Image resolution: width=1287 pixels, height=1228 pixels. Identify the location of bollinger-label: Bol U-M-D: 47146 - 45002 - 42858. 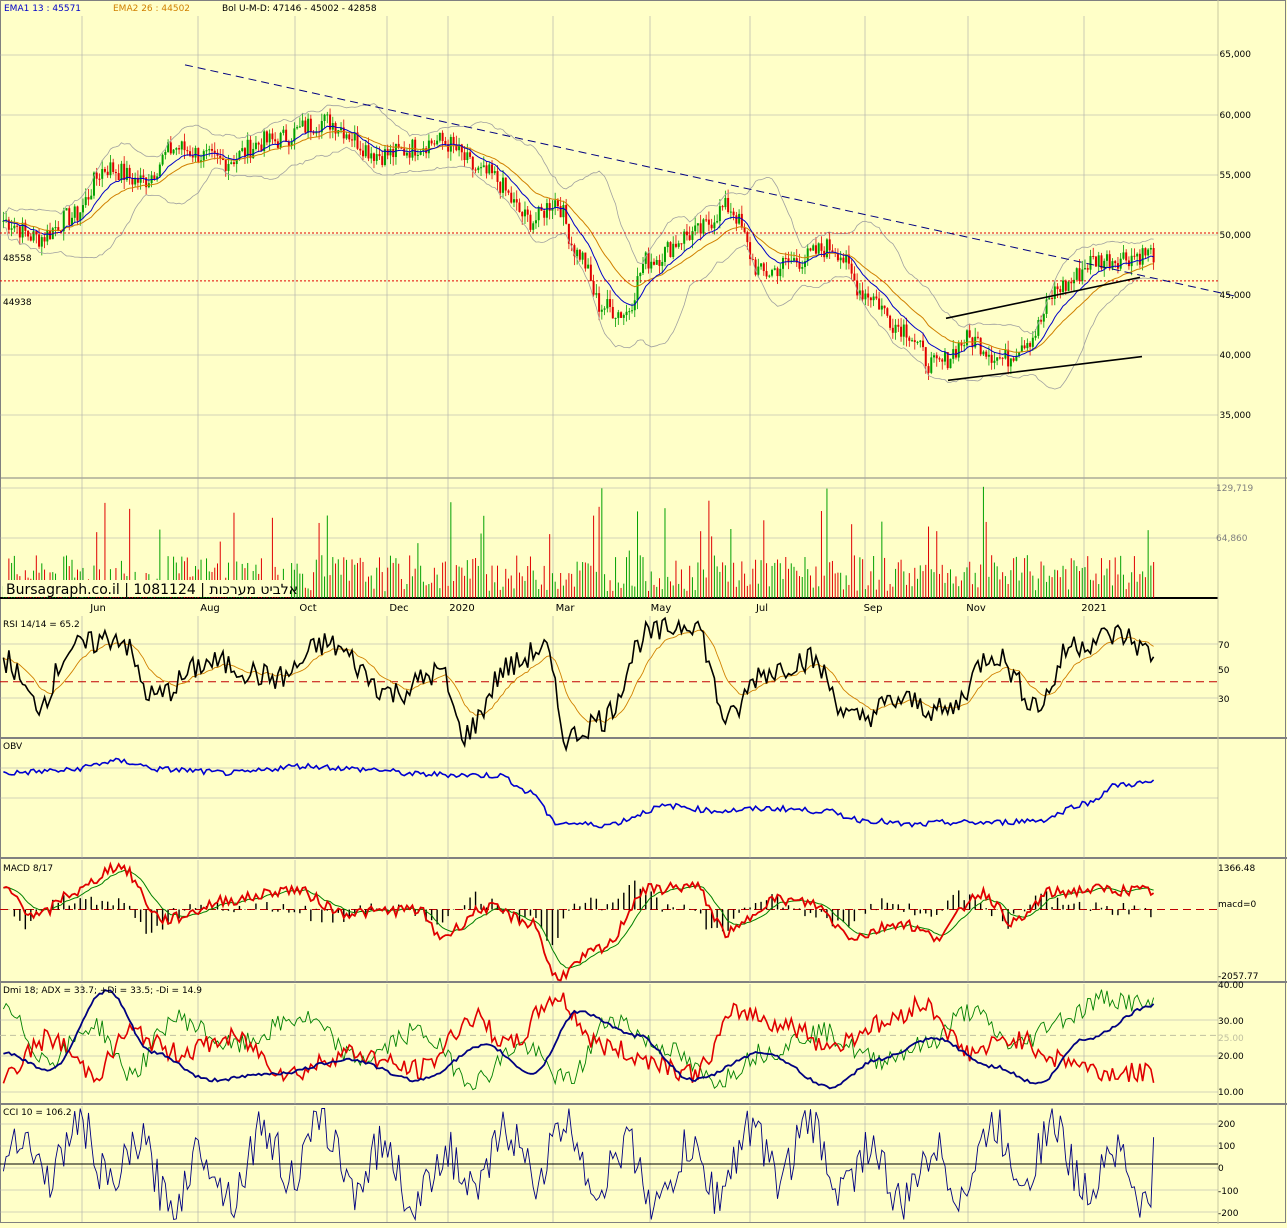
(299, 9).